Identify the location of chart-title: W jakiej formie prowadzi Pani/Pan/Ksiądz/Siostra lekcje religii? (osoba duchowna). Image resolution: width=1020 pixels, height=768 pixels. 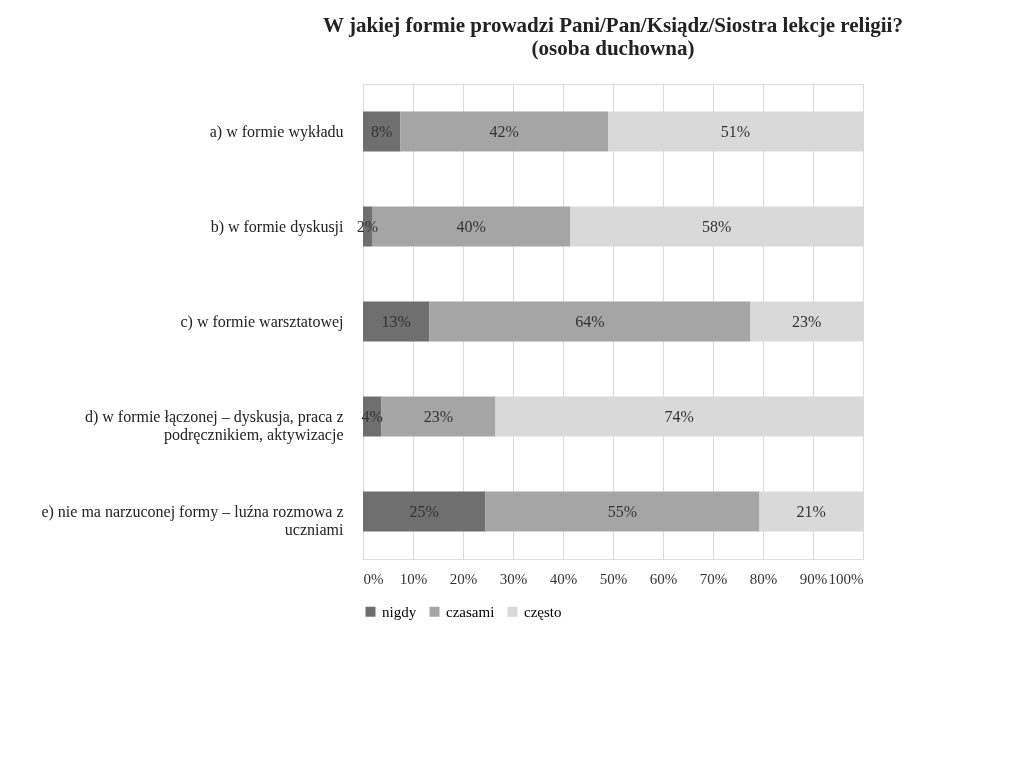
(613, 36).